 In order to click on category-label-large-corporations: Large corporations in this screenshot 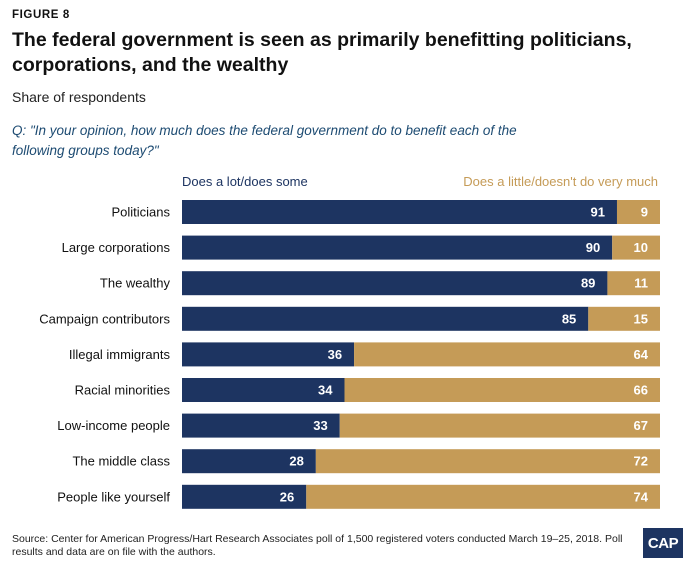, I will do `click(116, 247)`.